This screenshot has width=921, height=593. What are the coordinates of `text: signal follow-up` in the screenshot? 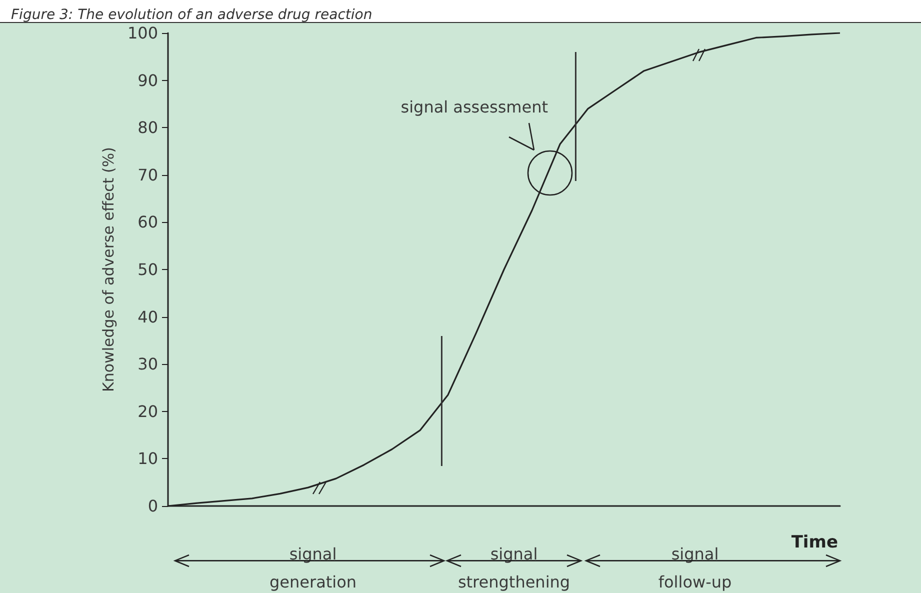 It's located at (695, 568).